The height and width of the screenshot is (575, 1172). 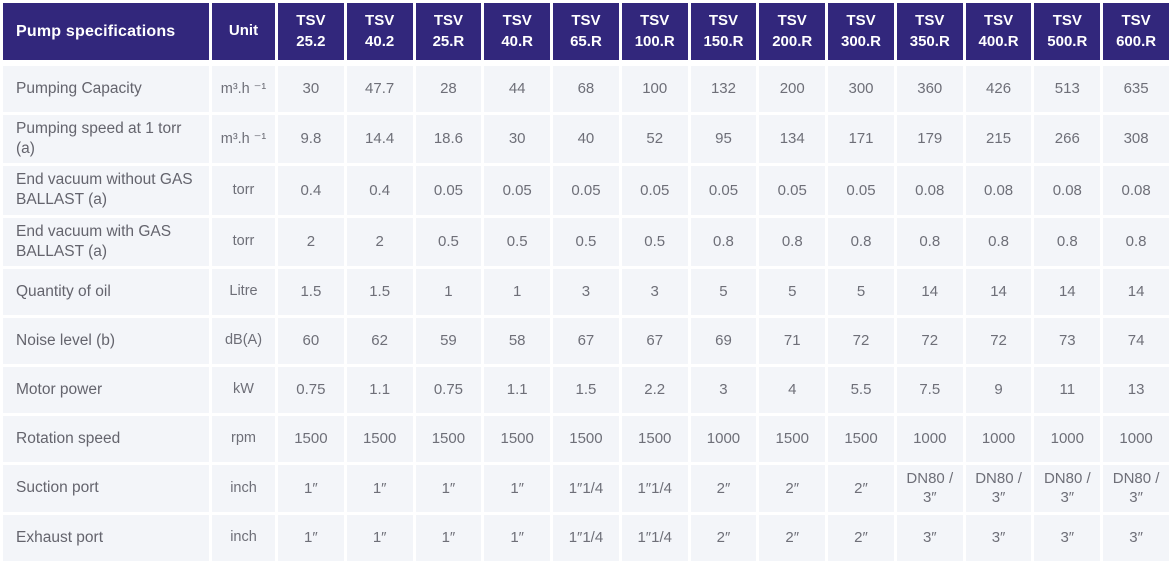 What do you see at coordinates (998, 33) in the screenshot?
I see `model-column-header: TSV 400.R` at bounding box center [998, 33].